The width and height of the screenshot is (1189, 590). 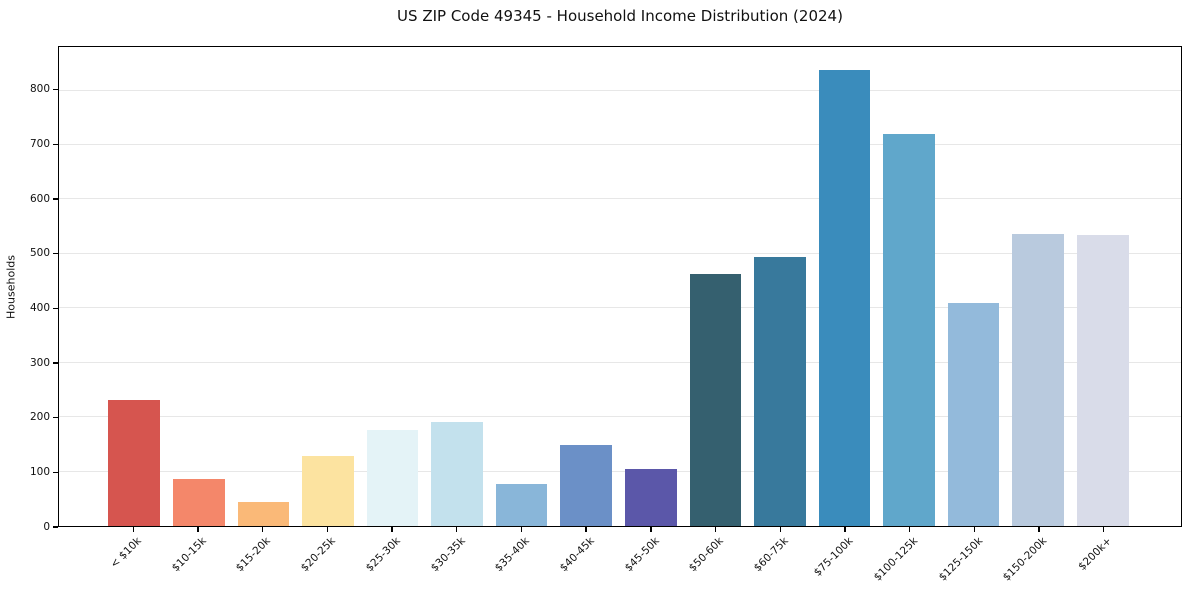 I want to click on bar-$40-45k, so click(x=586, y=485).